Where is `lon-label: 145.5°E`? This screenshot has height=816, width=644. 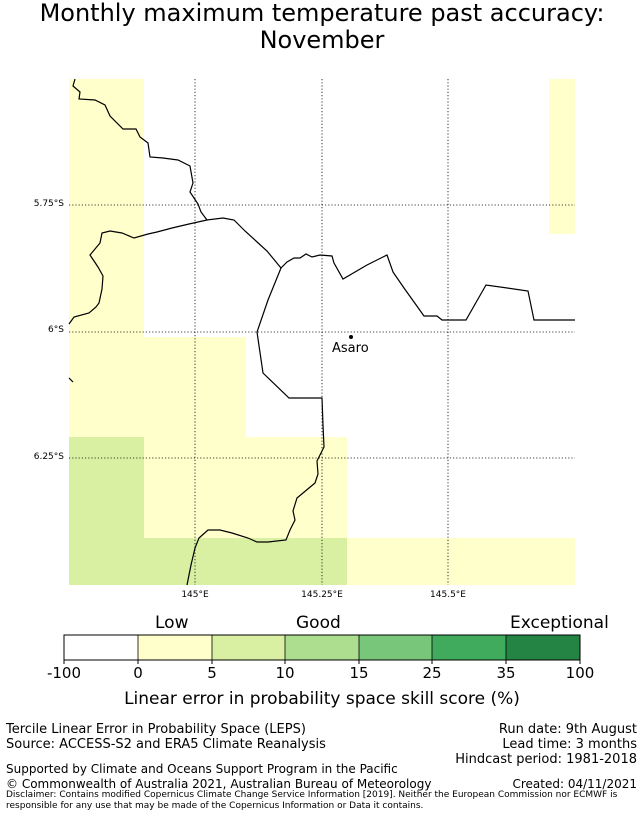
lon-label: 145.5°E is located at coordinates (448, 595).